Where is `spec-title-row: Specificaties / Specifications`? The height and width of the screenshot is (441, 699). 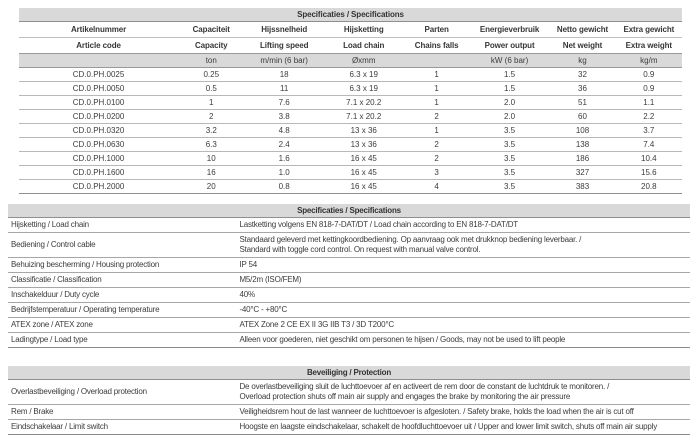
spec-title-row: Specificaties / Specifications is located at coordinates (350, 15).